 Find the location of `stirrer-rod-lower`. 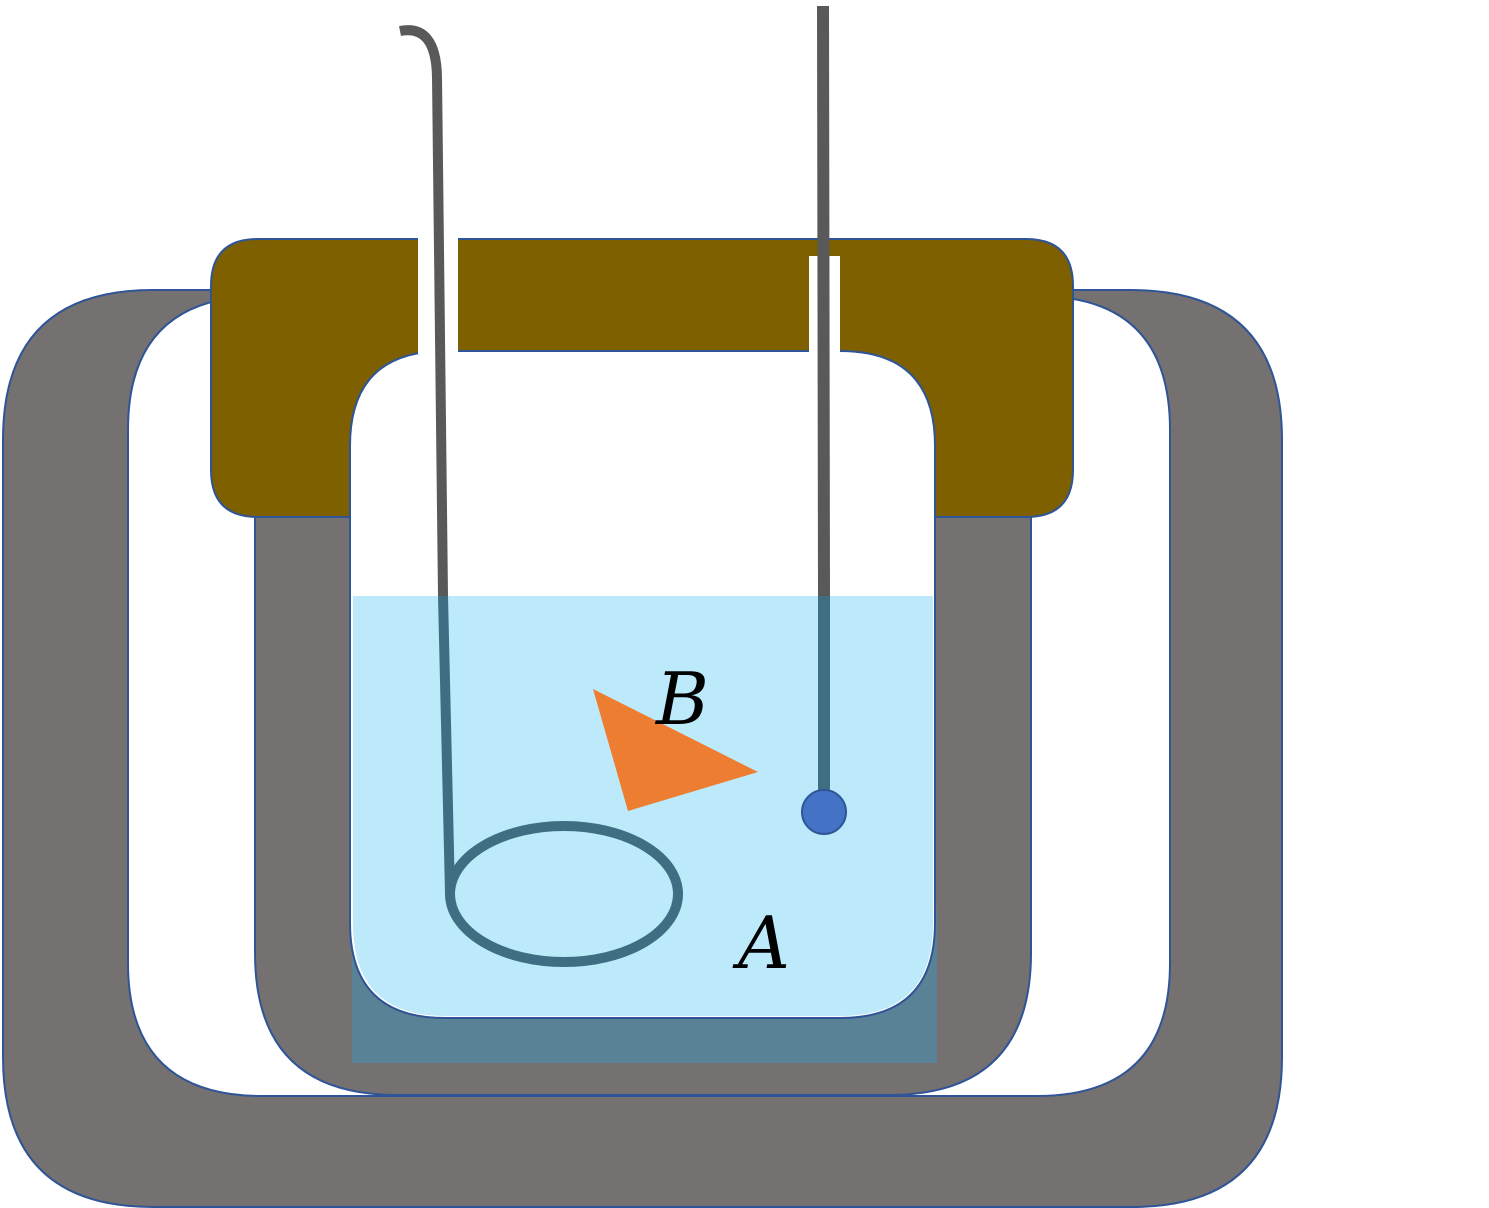

stirrer-rod-lower is located at coordinates (446, 744).